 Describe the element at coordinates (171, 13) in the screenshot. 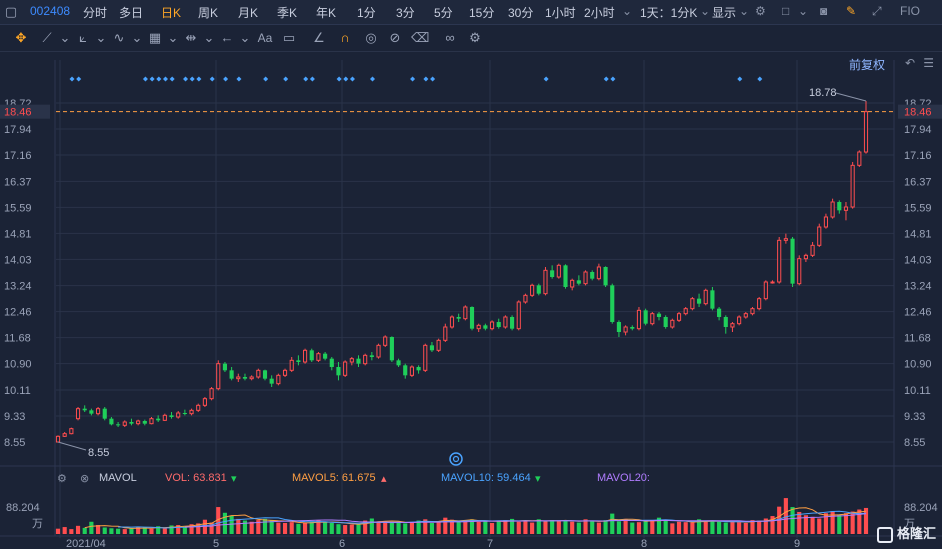

I see `tab-daily-k: 日K` at that location.